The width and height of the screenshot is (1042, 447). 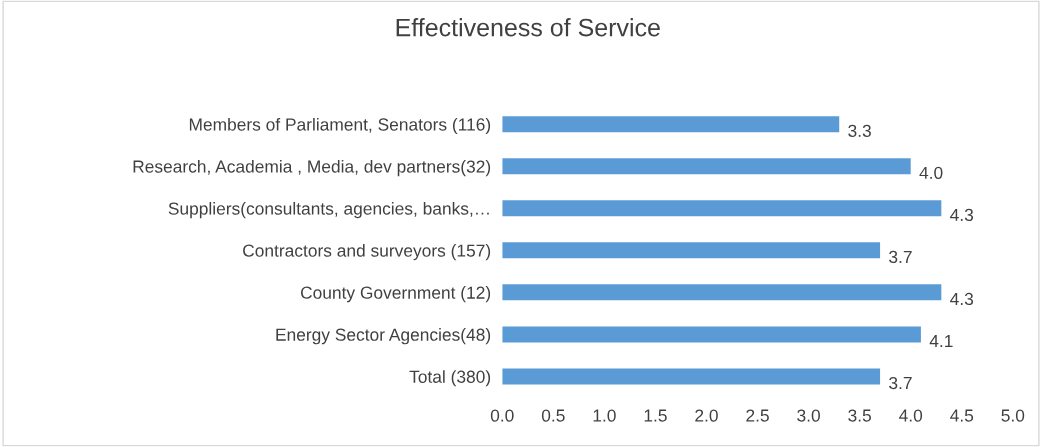 What do you see at coordinates (604, 415) in the screenshot?
I see `x-tick-label: 1.0` at bounding box center [604, 415].